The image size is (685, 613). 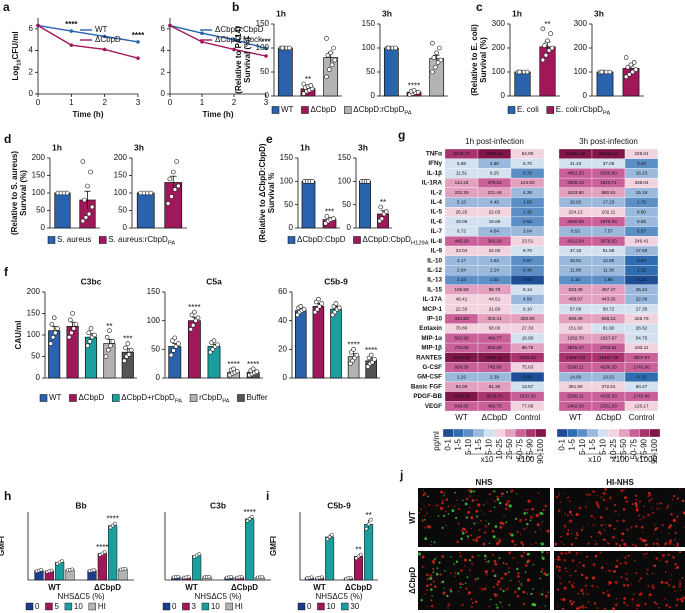 I want to click on y-tick-label: 50, so click(x=40, y=210).